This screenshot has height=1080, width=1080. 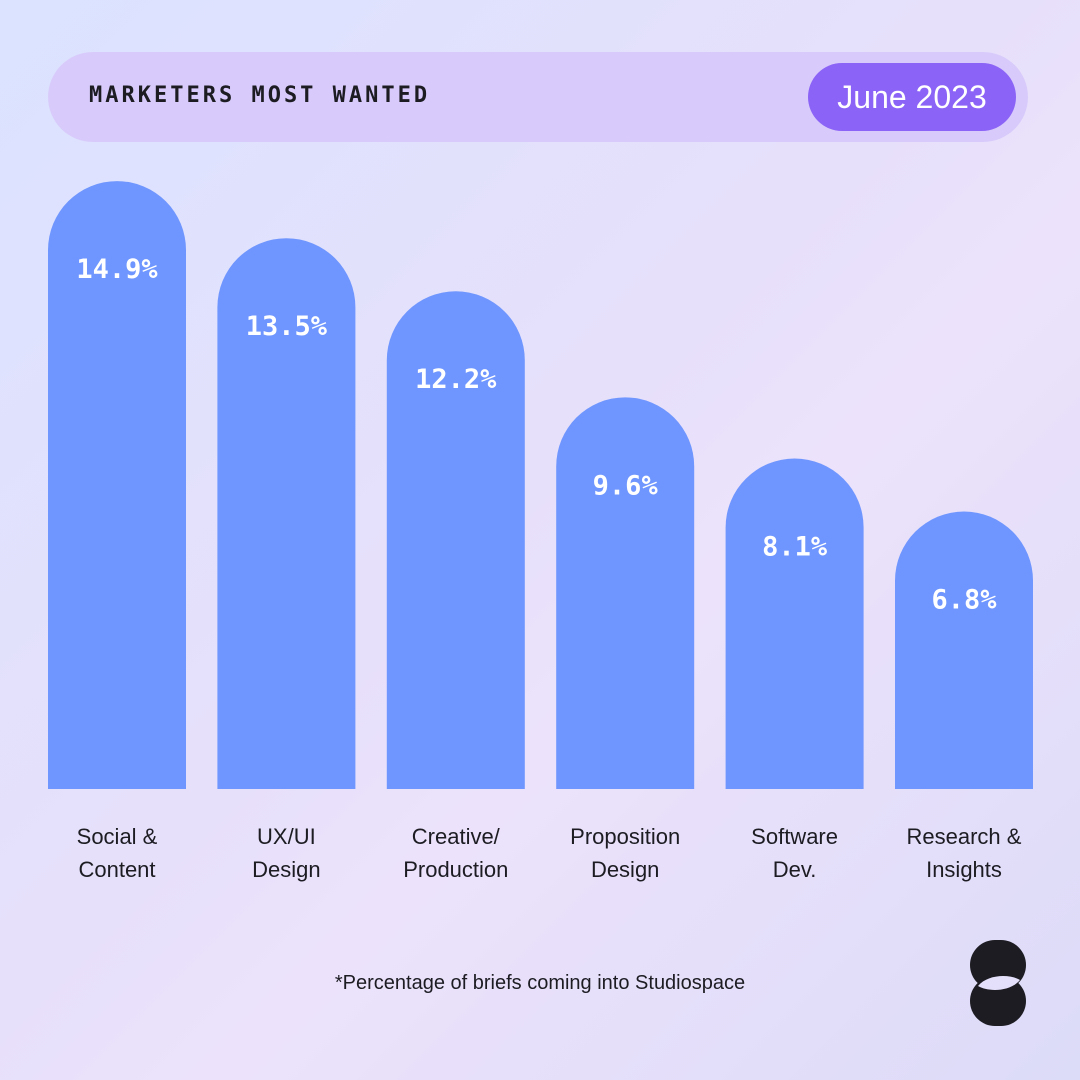 I want to click on category-label-line: Content, so click(x=117, y=869).